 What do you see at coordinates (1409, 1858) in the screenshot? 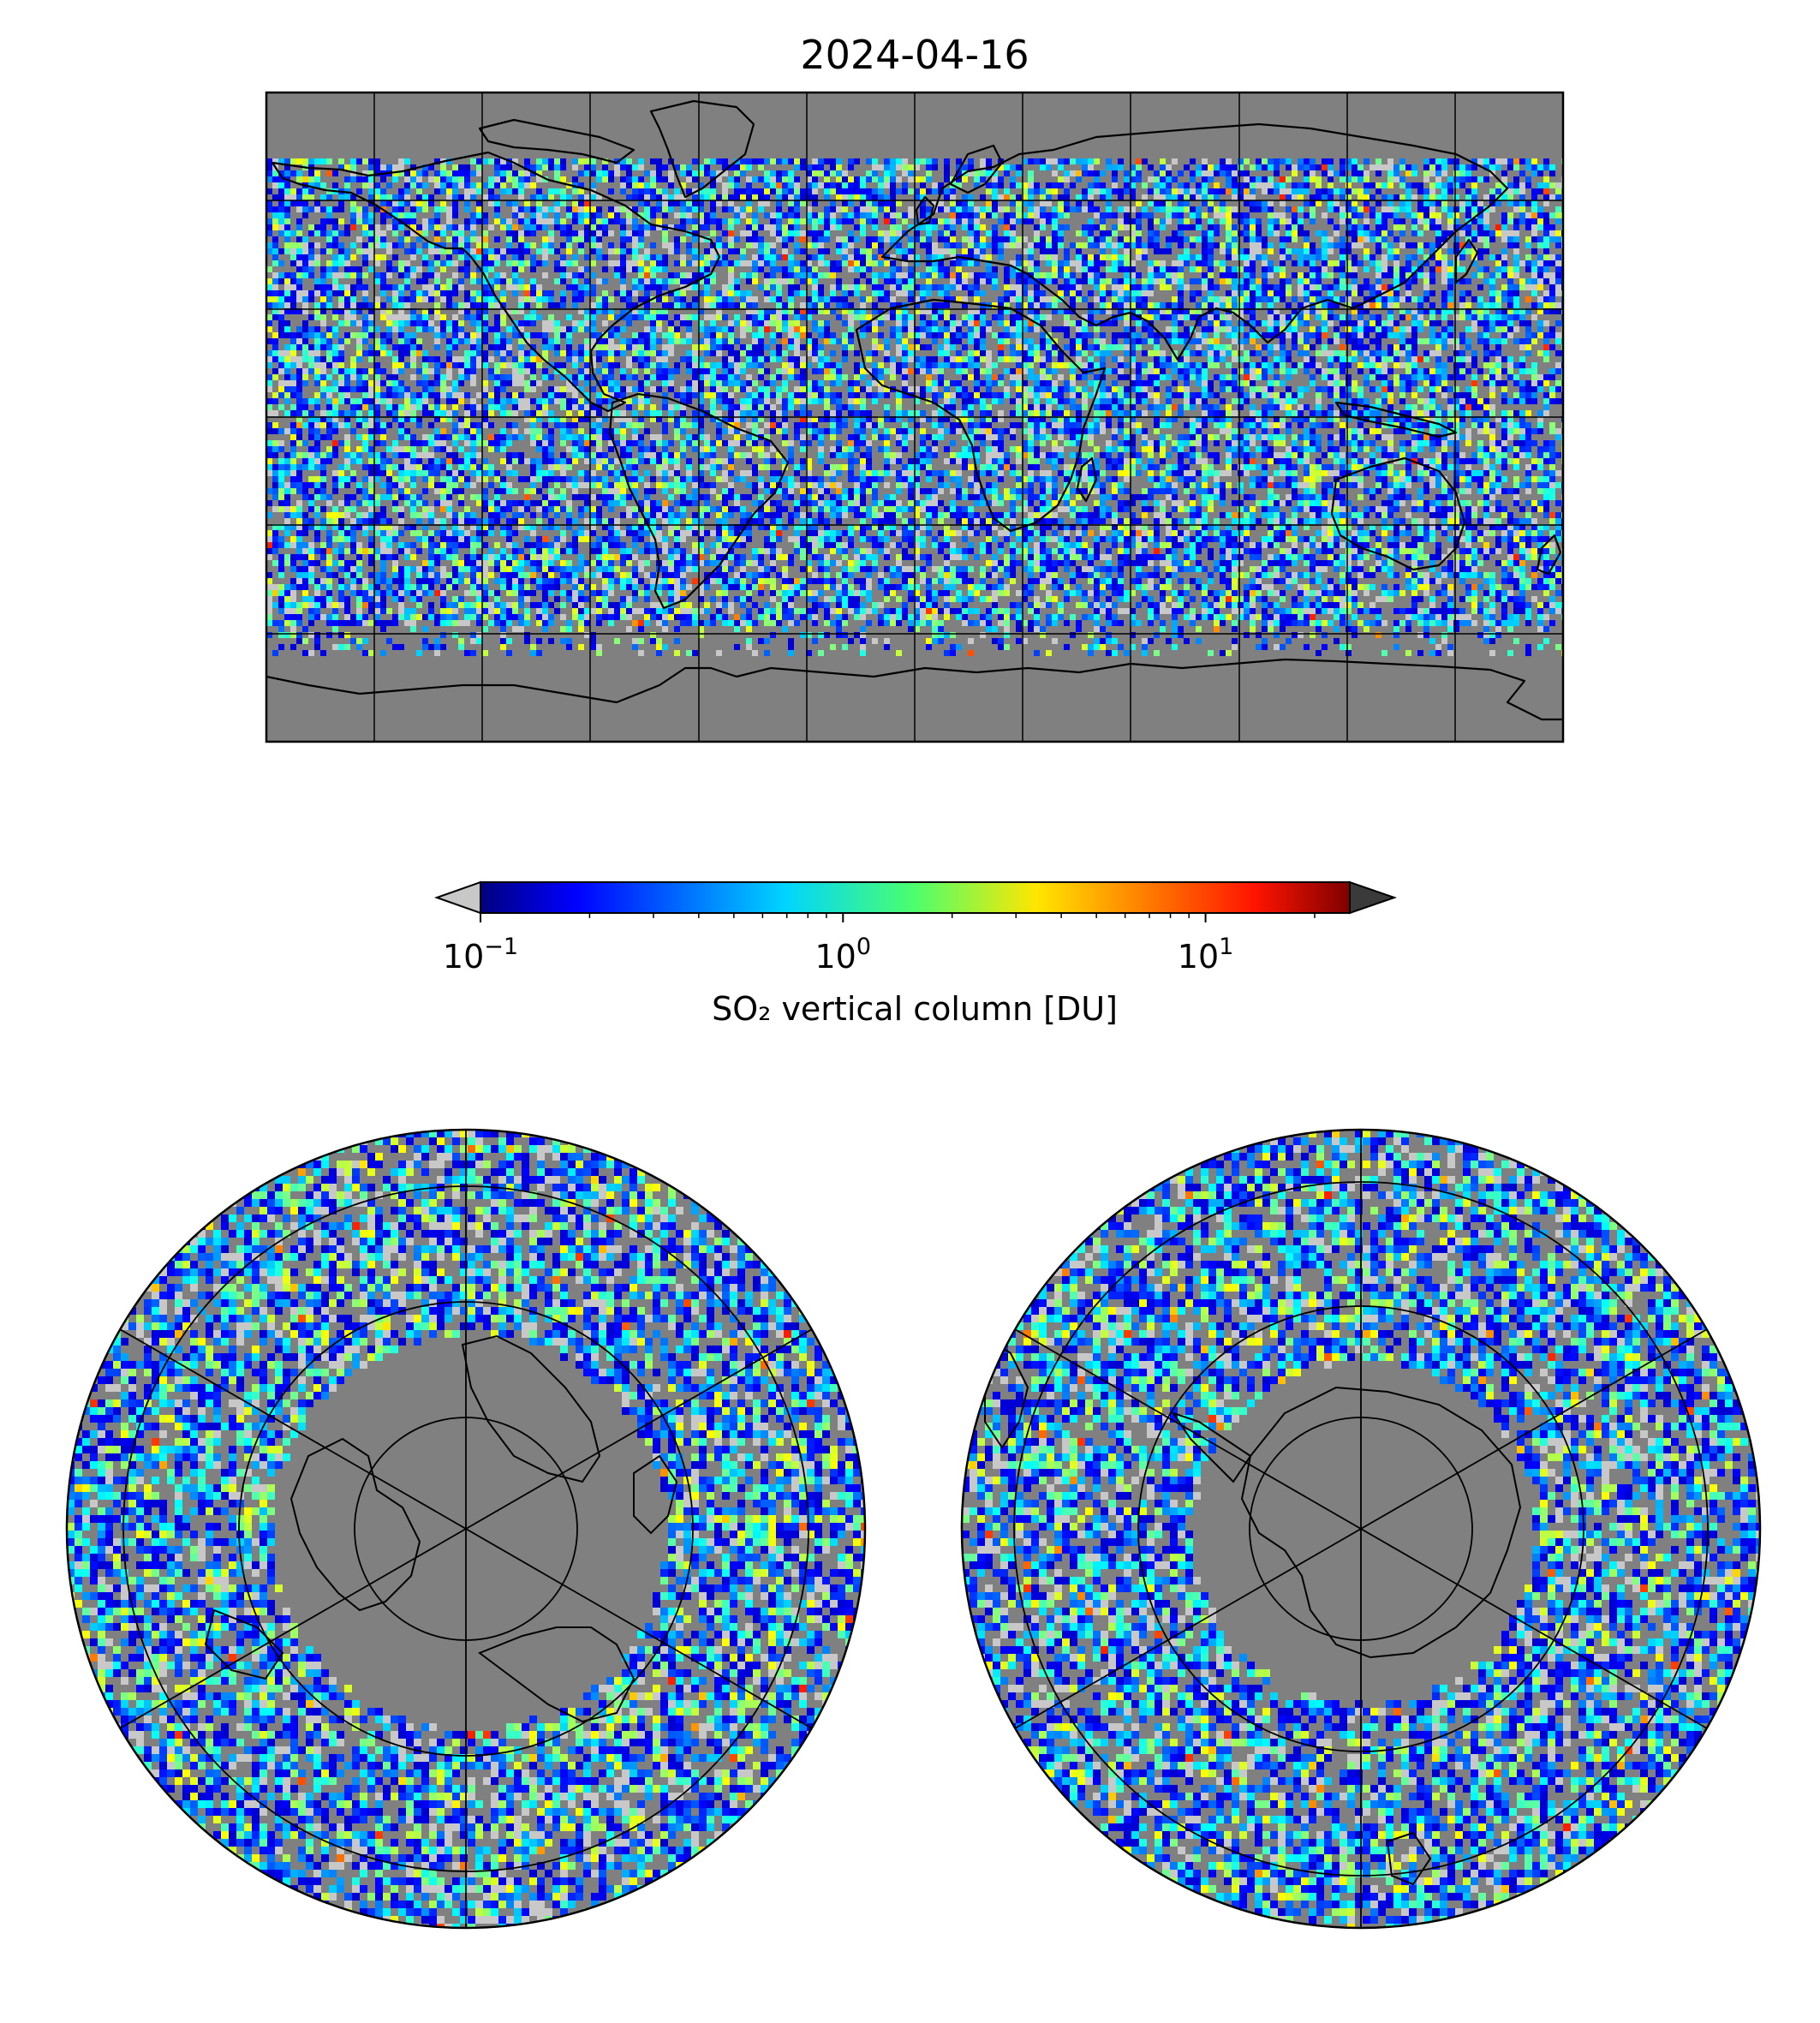
I see `coastline-south-new-zealand` at bounding box center [1409, 1858].